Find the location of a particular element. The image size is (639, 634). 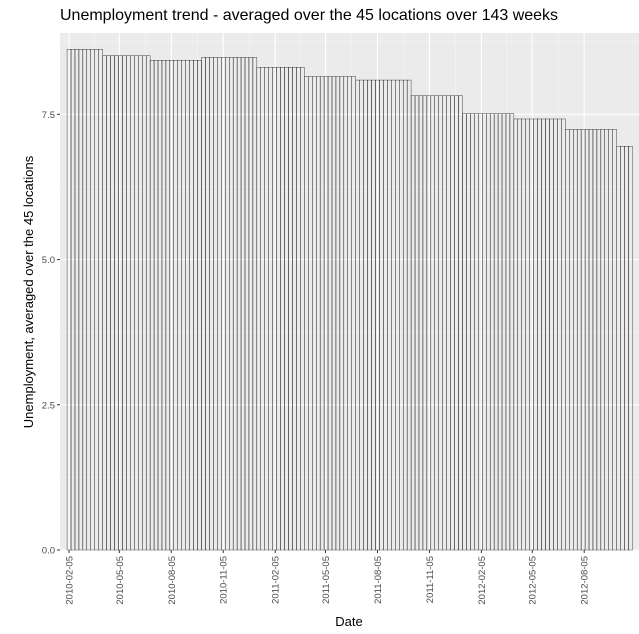

y-tick-label: 7.5 is located at coordinates (48, 115).